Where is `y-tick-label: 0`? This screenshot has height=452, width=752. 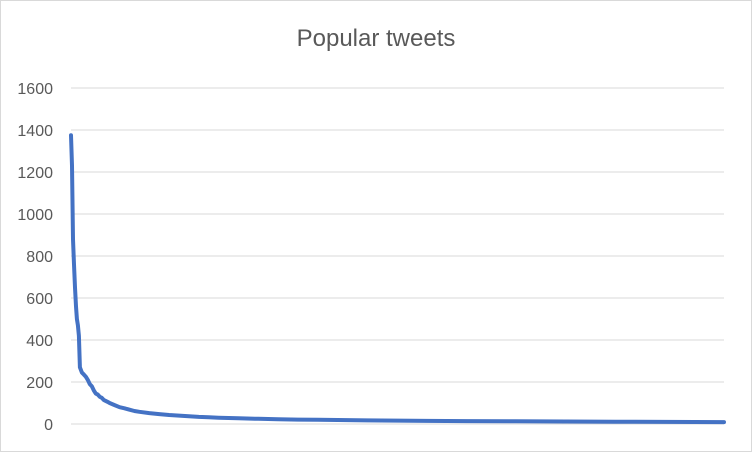
y-tick-label: 0 is located at coordinates (48, 425).